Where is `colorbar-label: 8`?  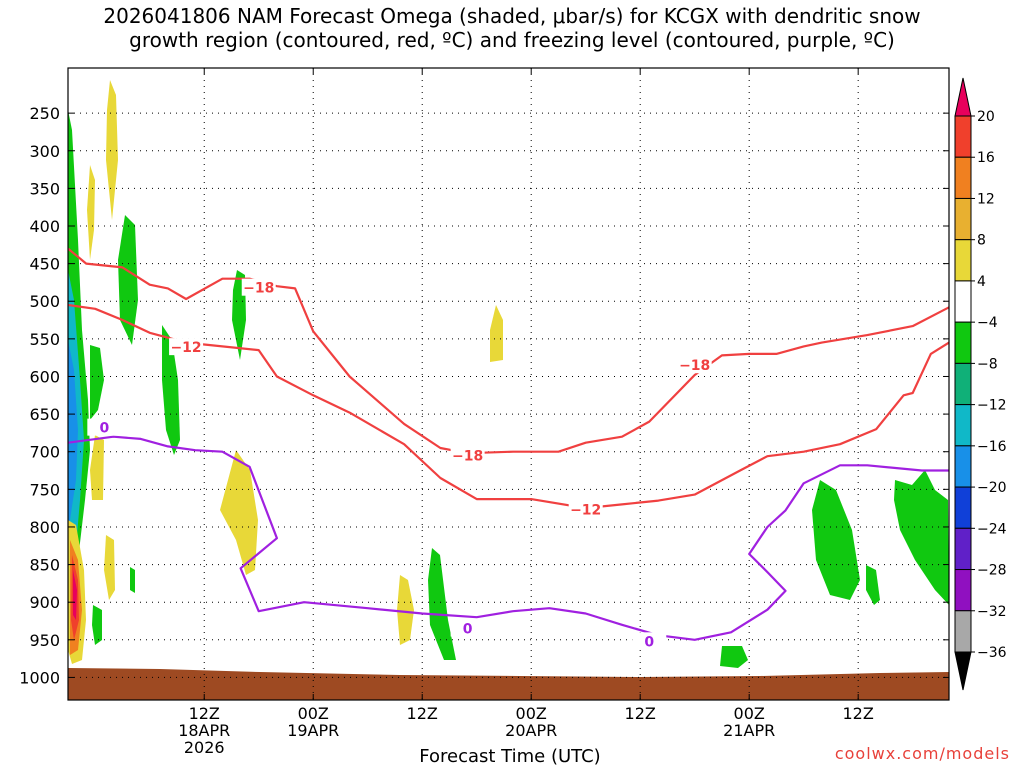
colorbar-label: 8 is located at coordinates (981, 241).